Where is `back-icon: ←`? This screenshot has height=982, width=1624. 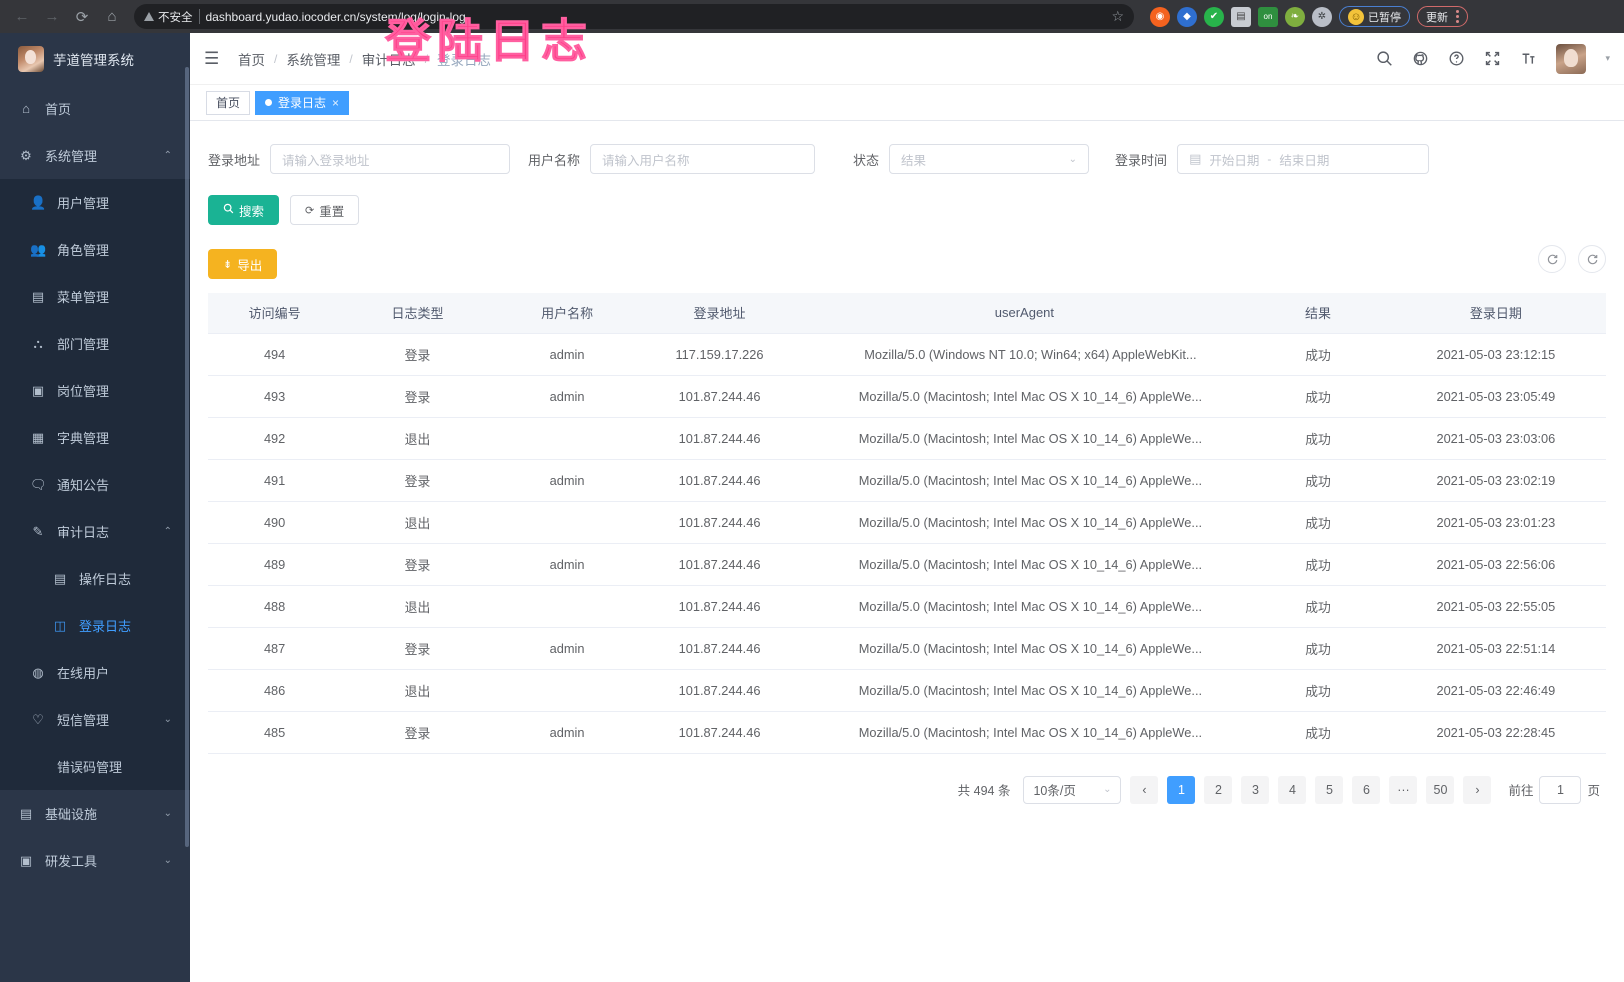
back-icon: ← is located at coordinates (22, 16).